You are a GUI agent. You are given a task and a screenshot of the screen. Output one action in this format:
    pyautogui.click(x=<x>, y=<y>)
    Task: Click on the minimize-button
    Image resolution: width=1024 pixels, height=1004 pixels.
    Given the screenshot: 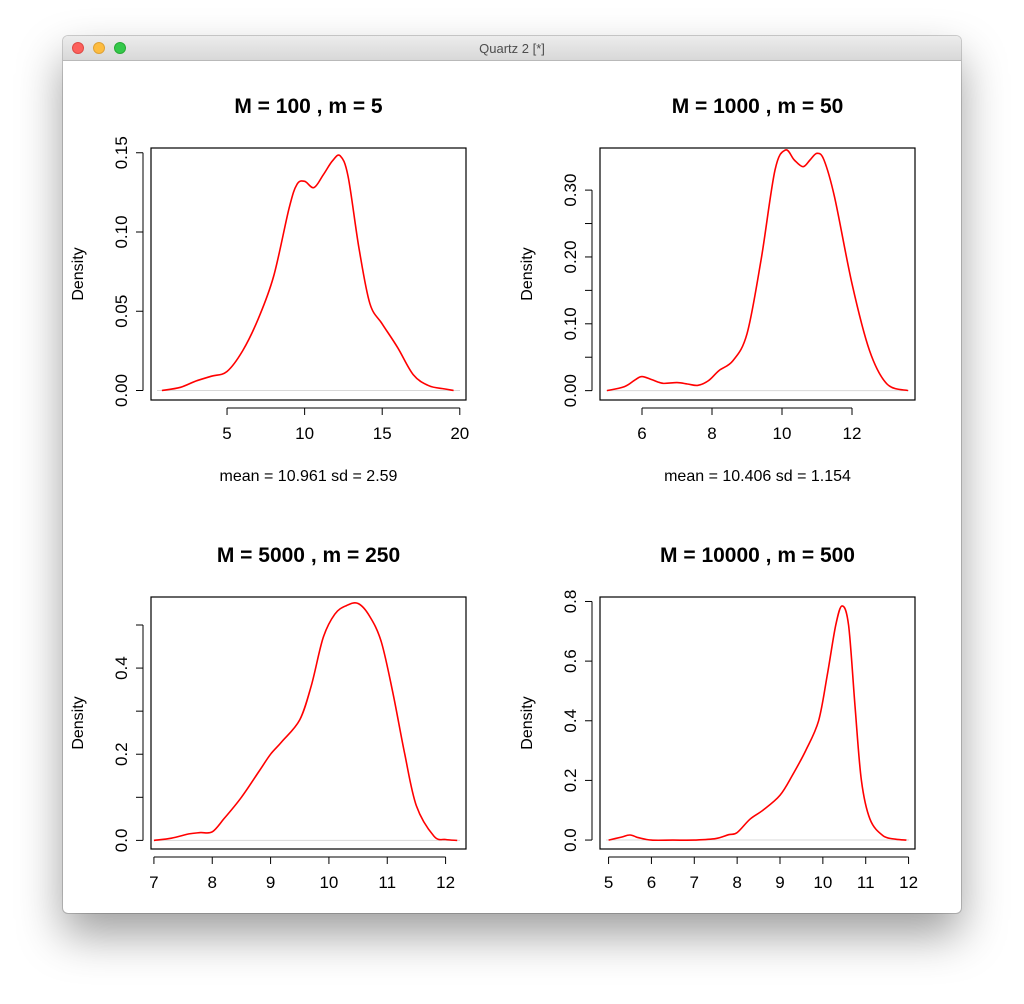 What is the action you would take?
    pyautogui.click(x=99, y=48)
    